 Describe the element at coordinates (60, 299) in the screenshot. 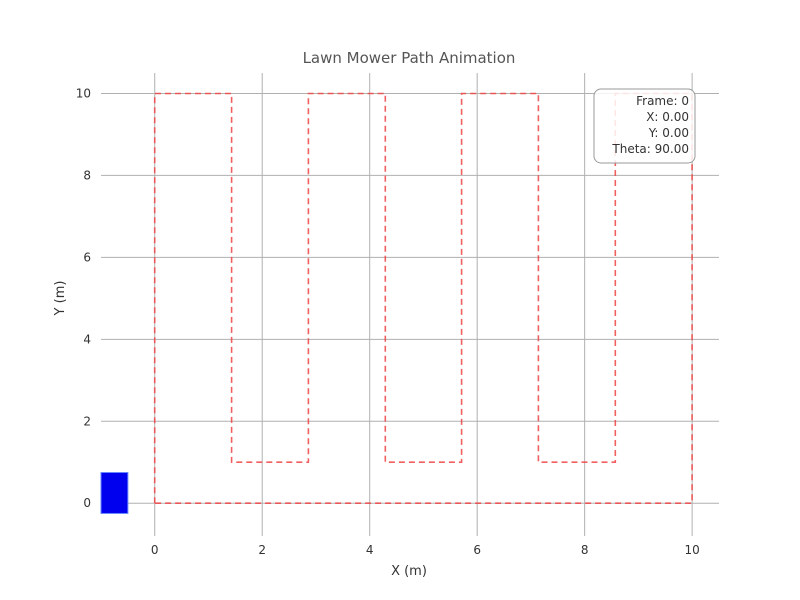

I see `y-axis-label: Y (m)` at that location.